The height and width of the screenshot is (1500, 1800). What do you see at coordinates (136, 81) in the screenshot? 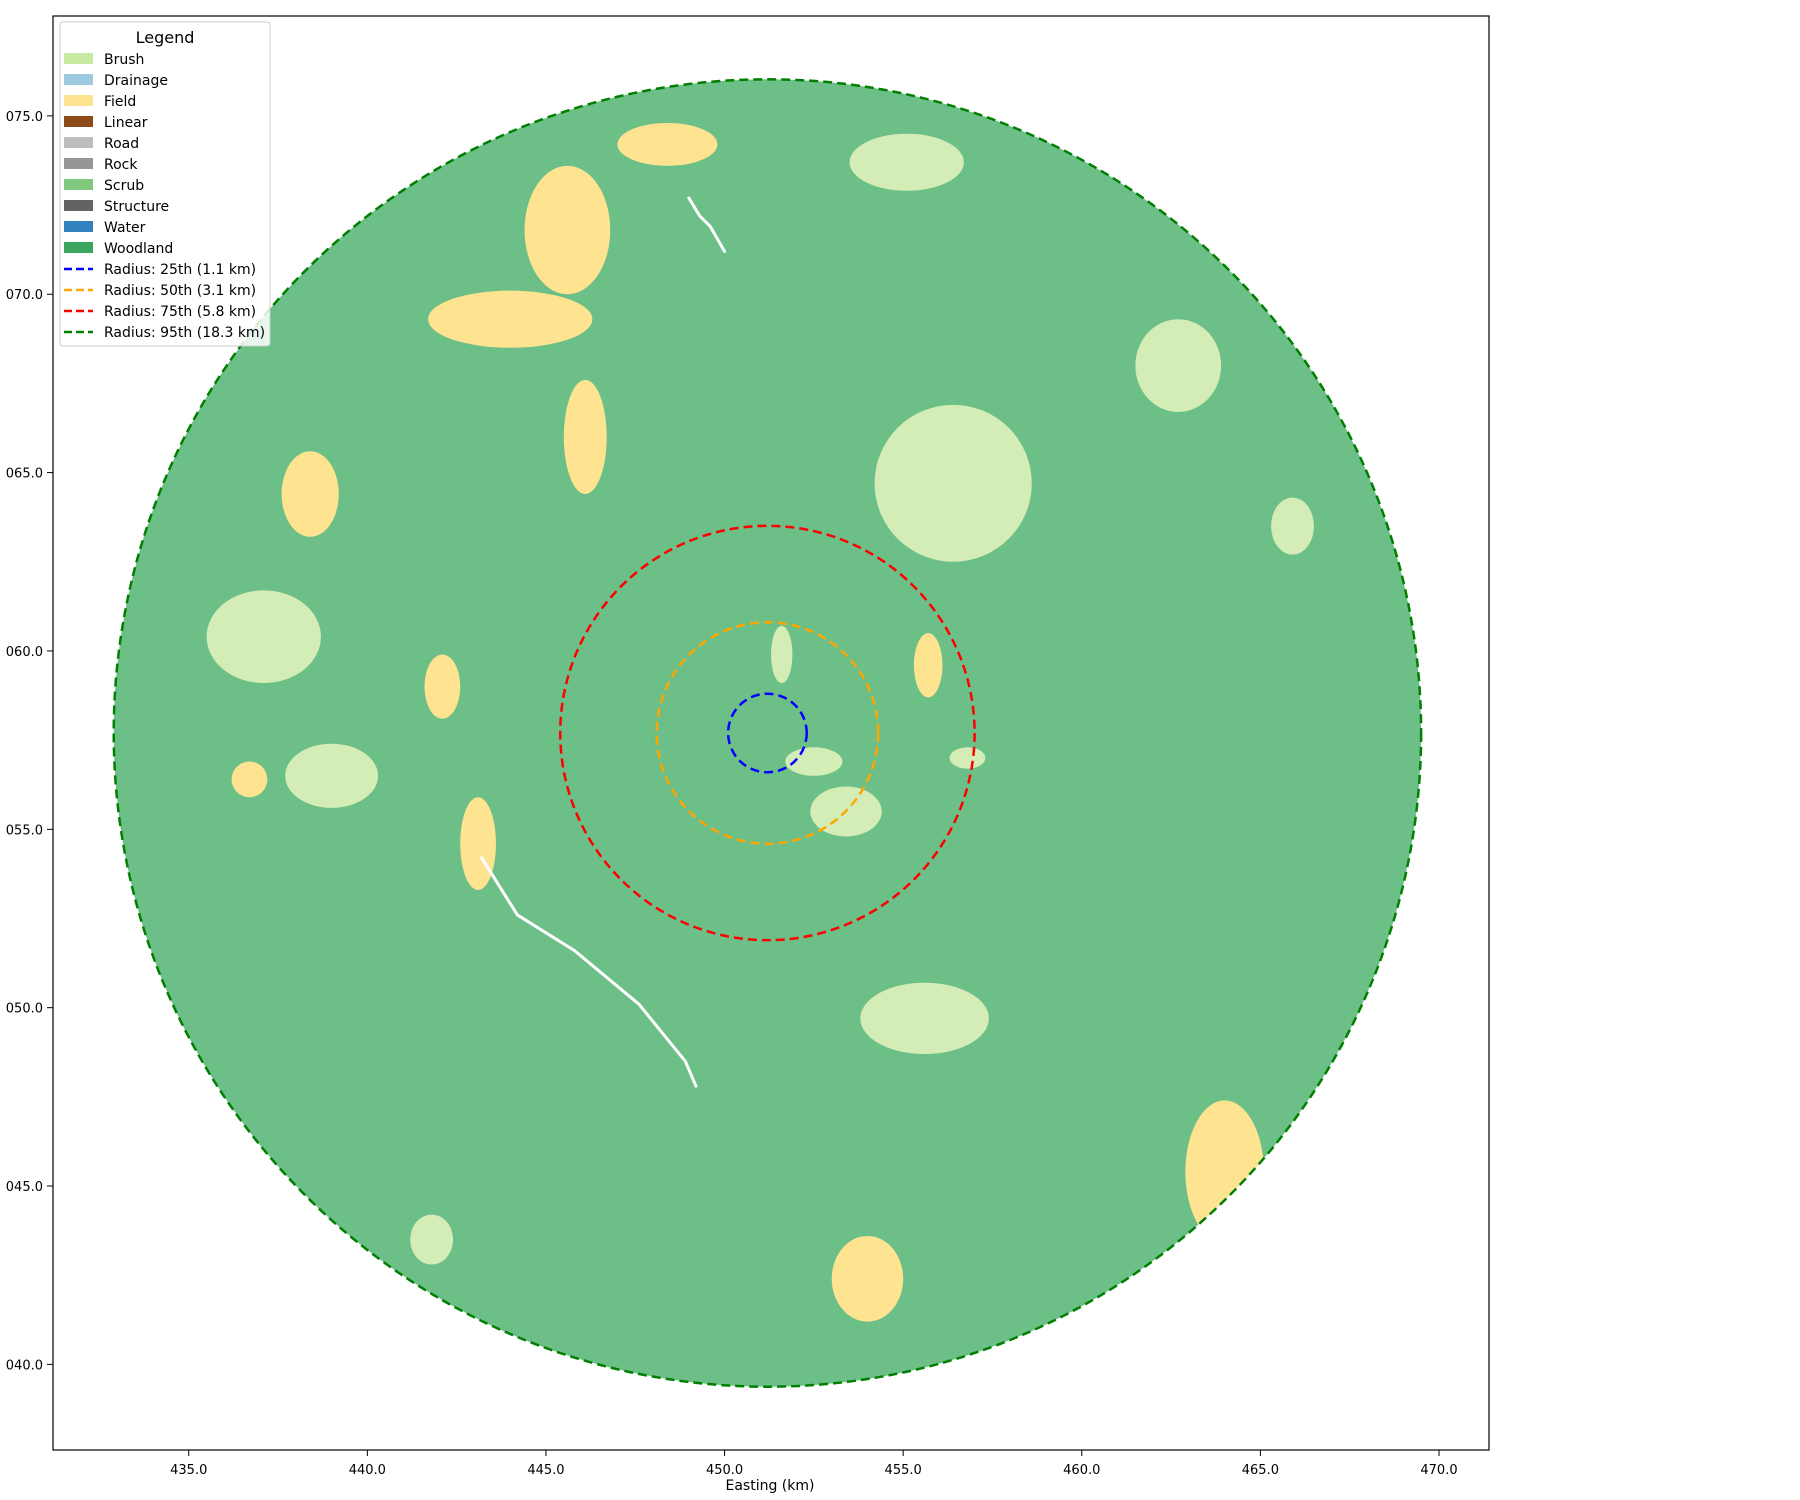
I see `legend-label: Drainage` at bounding box center [136, 81].